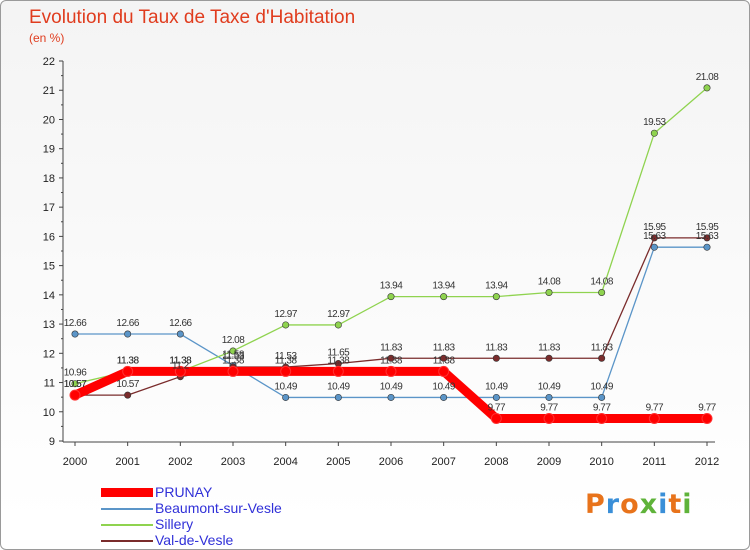  Describe the element at coordinates (49, 413) in the screenshot. I see `y-tick-label: 10` at that location.